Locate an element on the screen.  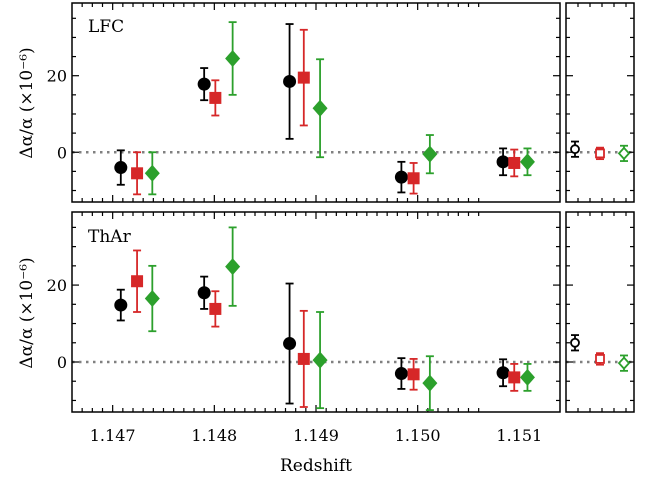
y-tick-label-lfc: 0 is located at coordinates (62, 152).